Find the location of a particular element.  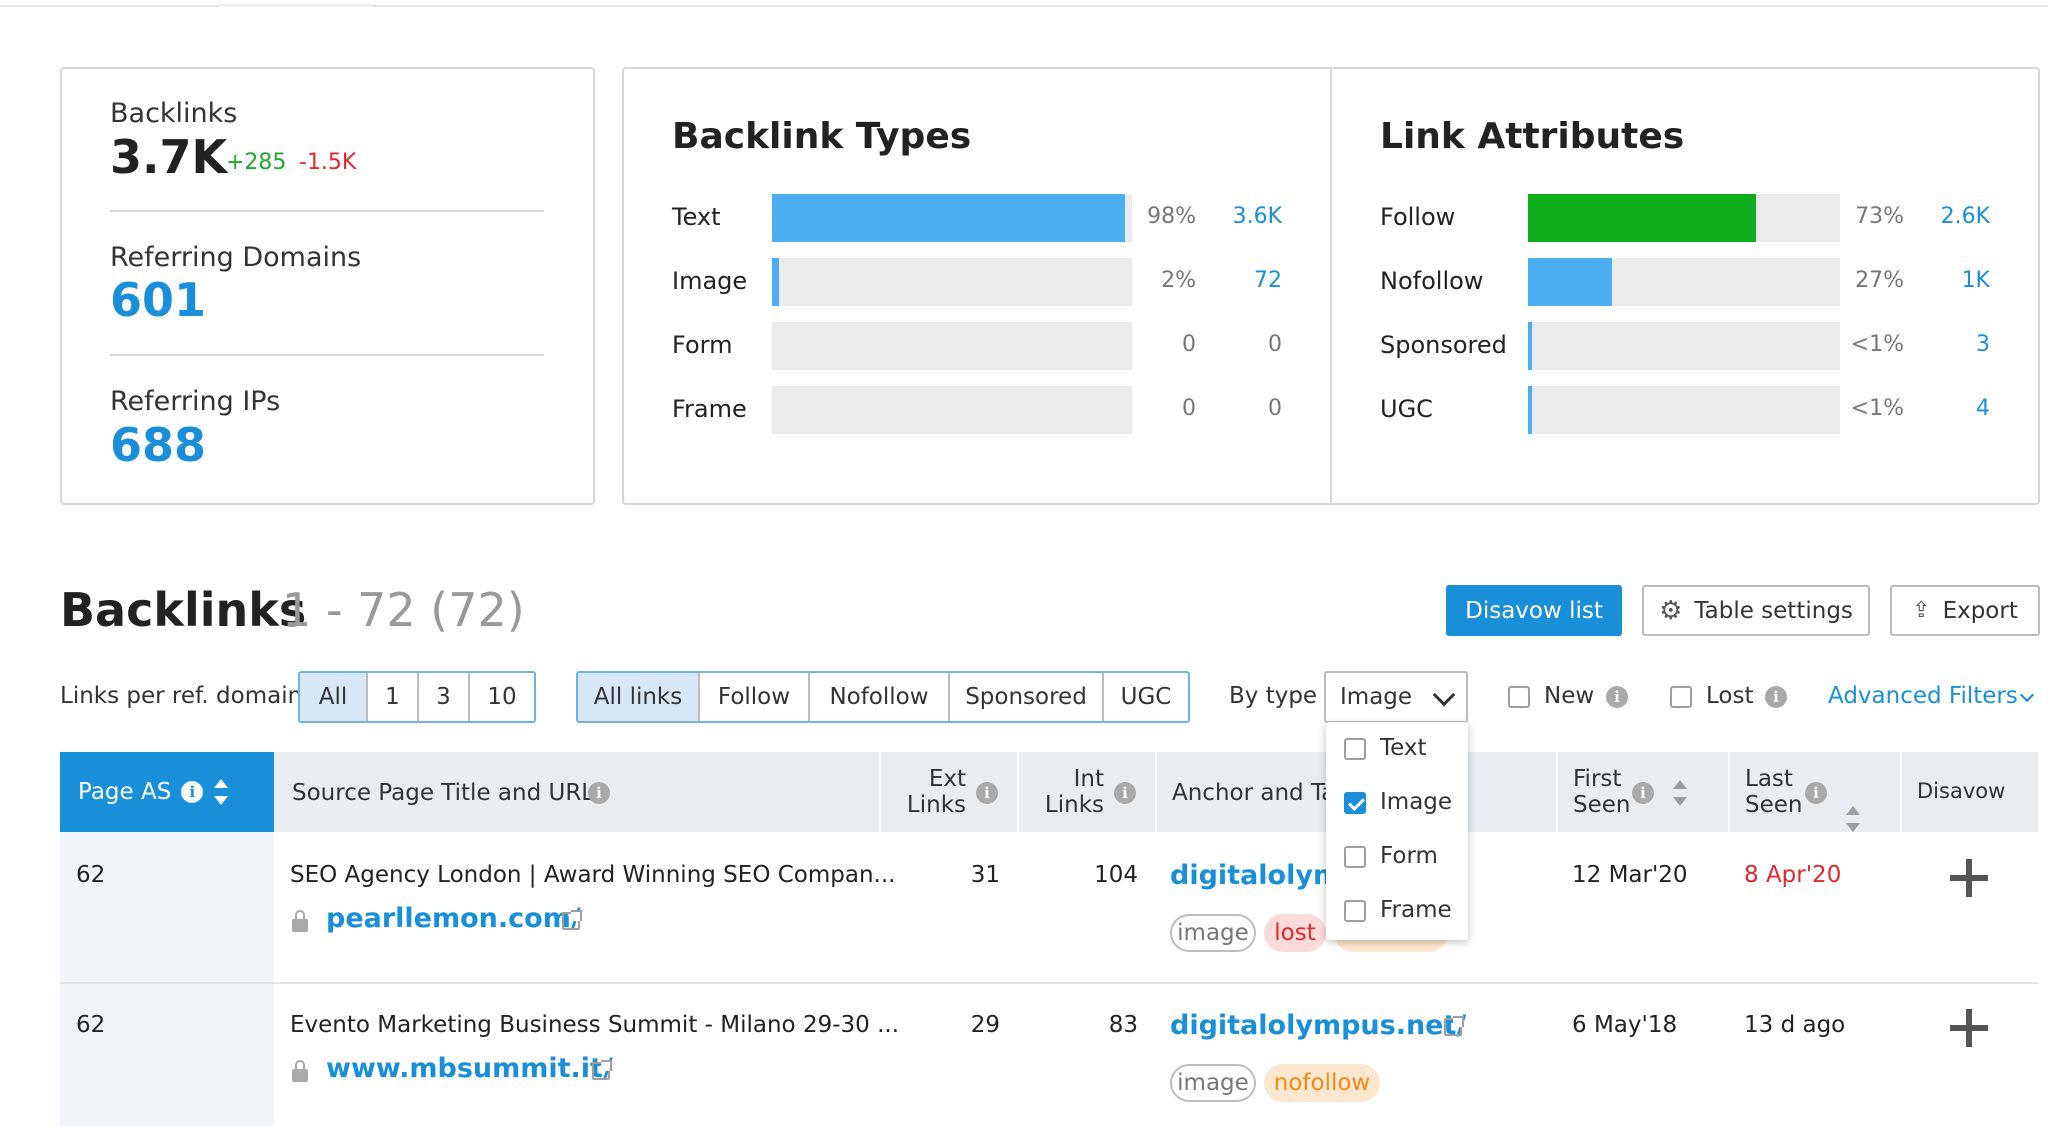

backlinks-lost-delta: -1.5K is located at coordinates (328, 162).